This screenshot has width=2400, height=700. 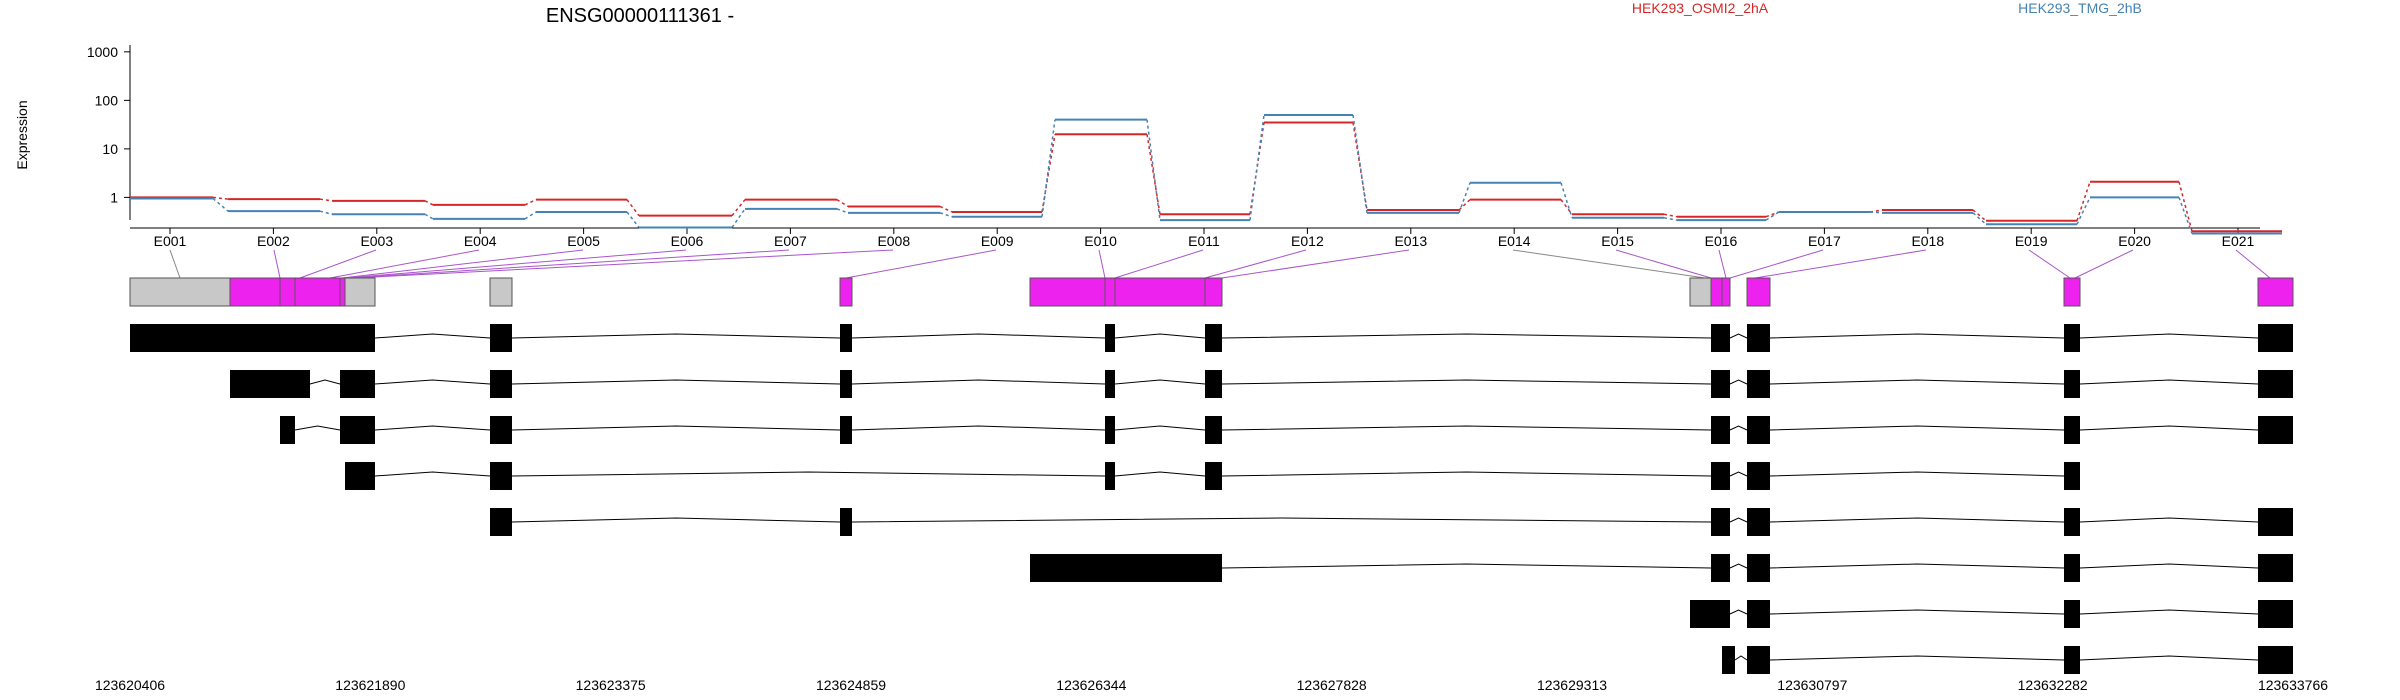 I want to click on x-tick-label: E009, so click(x=997, y=241).